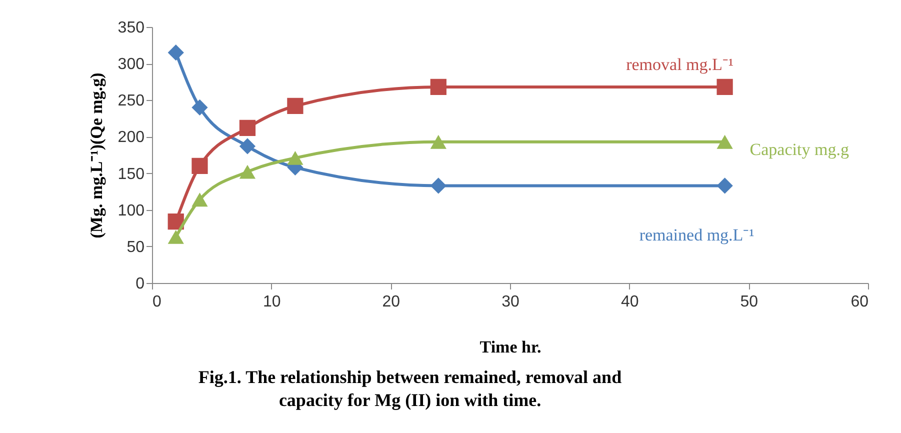  What do you see at coordinates (800, 149) in the screenshot?
I see `series-label: Capacity mg.g` at bounding box center [800, 149].